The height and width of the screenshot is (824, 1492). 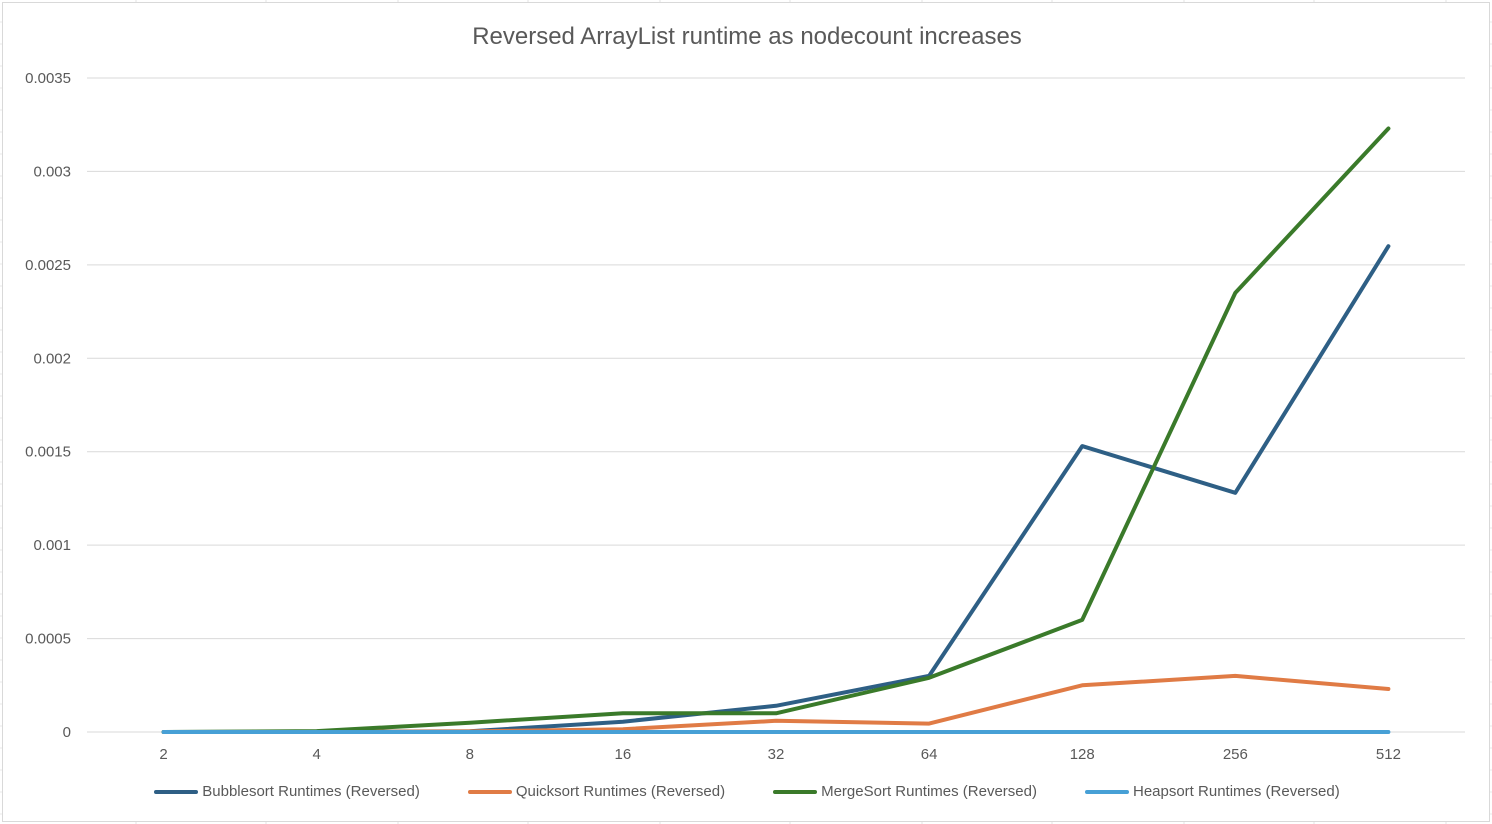 I want to click on x-tick-label: 32, so click(x=776, y=754).